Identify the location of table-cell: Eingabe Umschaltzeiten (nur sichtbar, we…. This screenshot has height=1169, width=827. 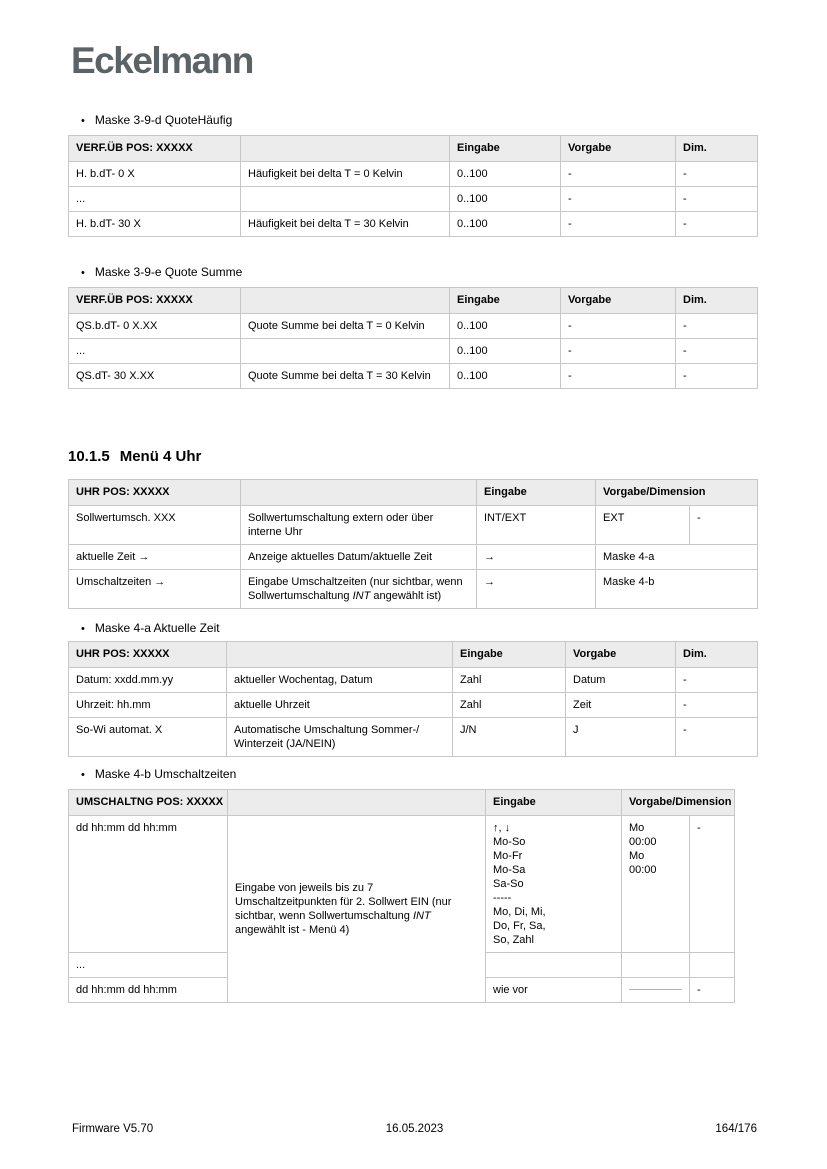
(358, 589).